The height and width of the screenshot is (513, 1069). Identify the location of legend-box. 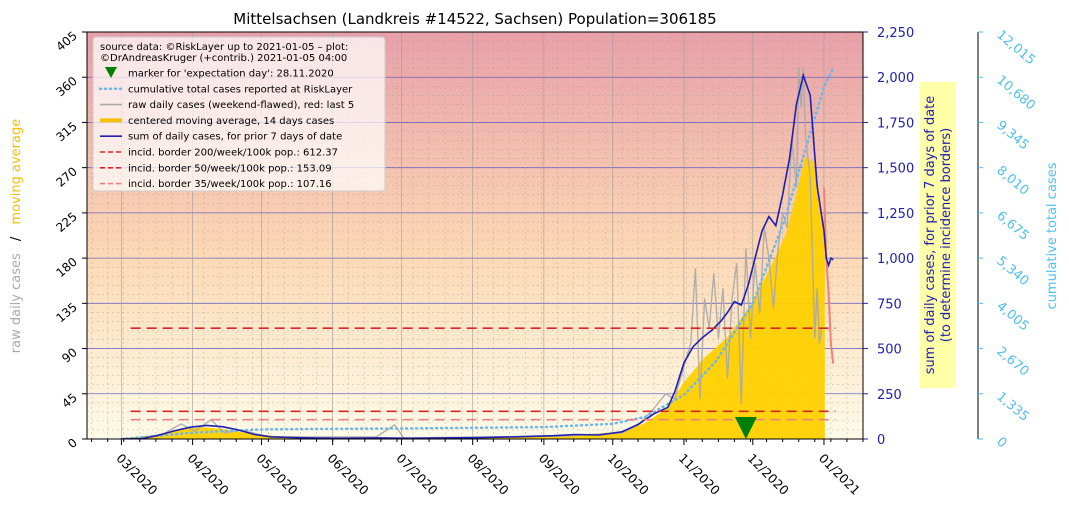
(239, 114).